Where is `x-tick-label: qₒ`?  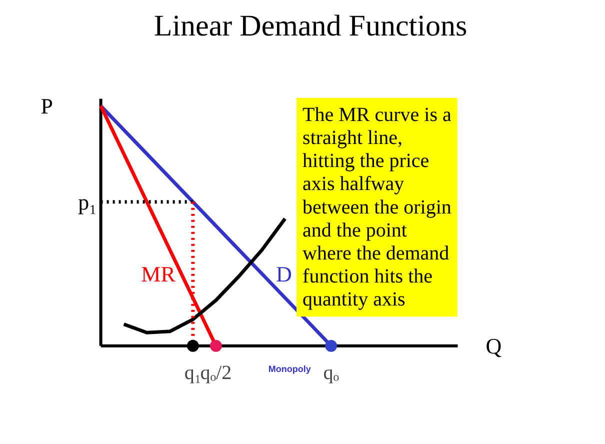 x-tick-label: qₒ is located at coordinates (331, 373).